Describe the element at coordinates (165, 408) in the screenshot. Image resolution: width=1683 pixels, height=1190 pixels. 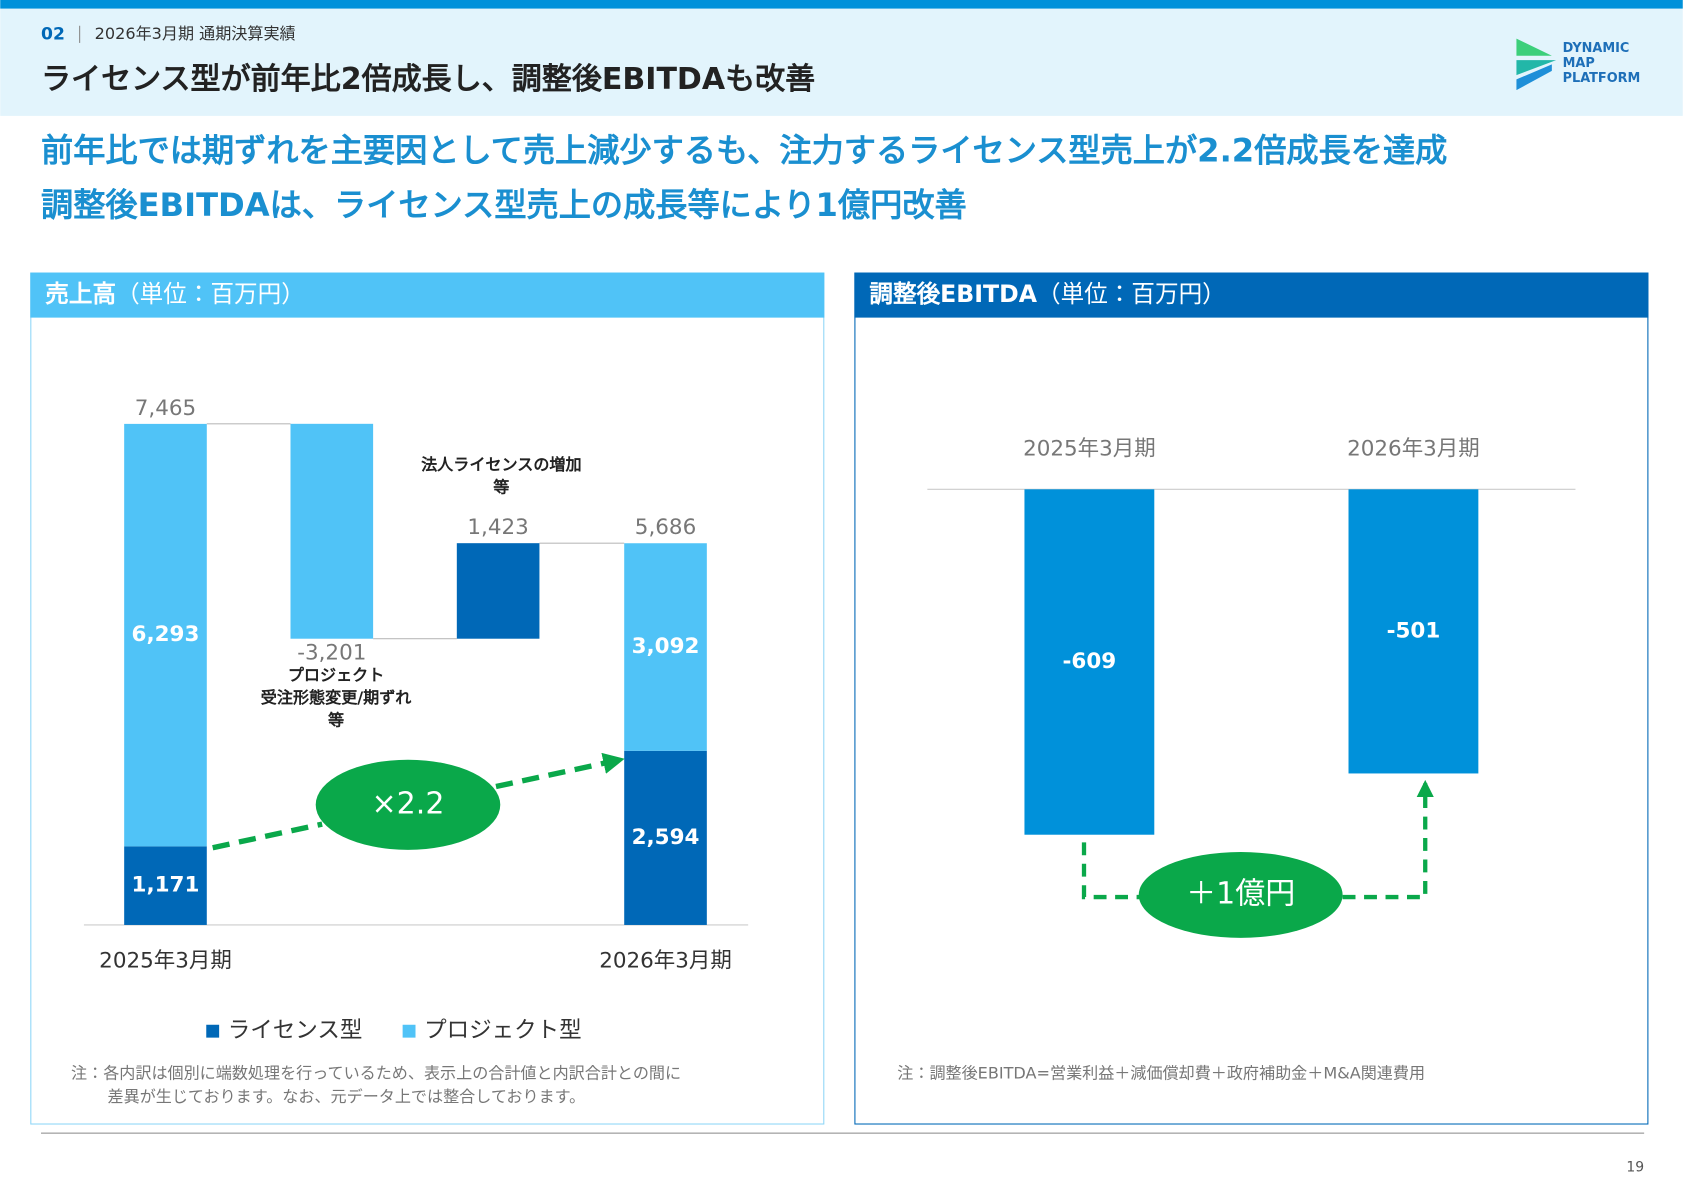
I see `total-label: 7,465` at that location.